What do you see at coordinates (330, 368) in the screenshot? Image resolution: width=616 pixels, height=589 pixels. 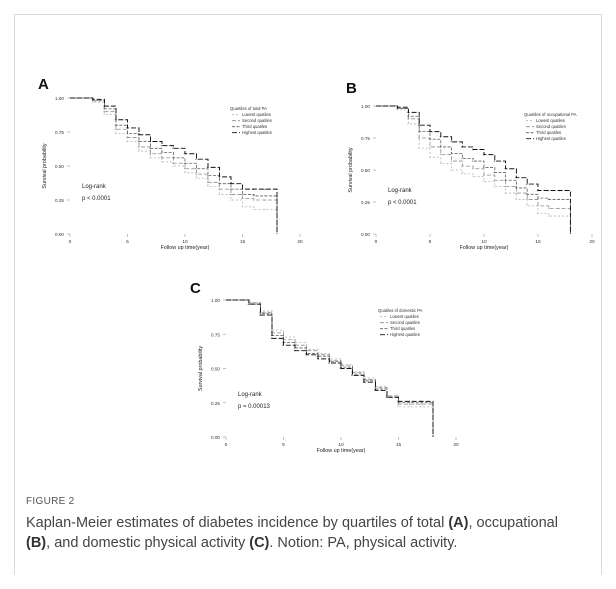 I see `km-curve-highest` at bounding box center [330, 368].